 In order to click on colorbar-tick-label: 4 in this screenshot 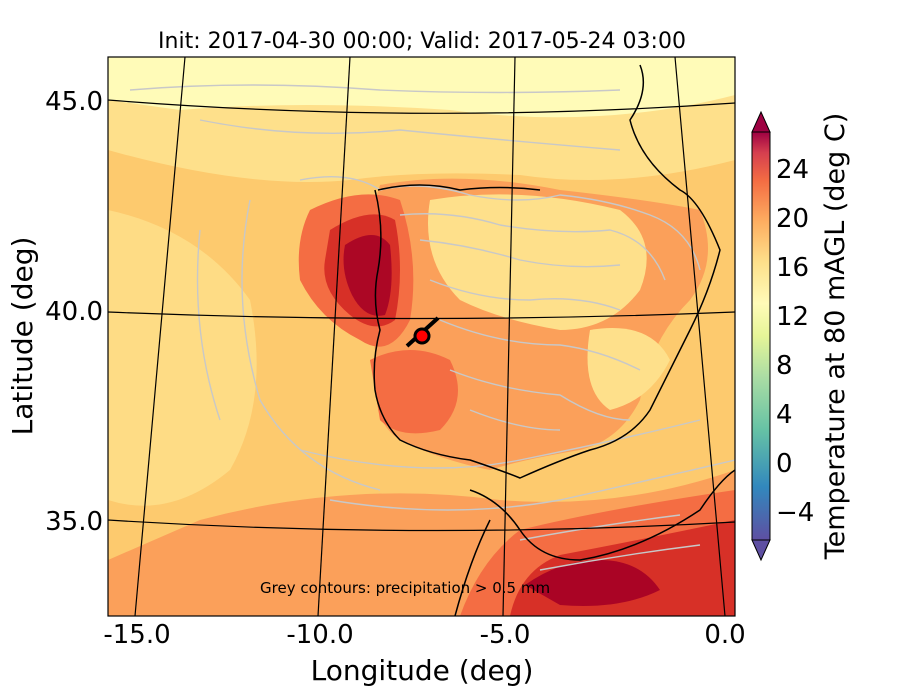, I will do `click(784, 415)`.